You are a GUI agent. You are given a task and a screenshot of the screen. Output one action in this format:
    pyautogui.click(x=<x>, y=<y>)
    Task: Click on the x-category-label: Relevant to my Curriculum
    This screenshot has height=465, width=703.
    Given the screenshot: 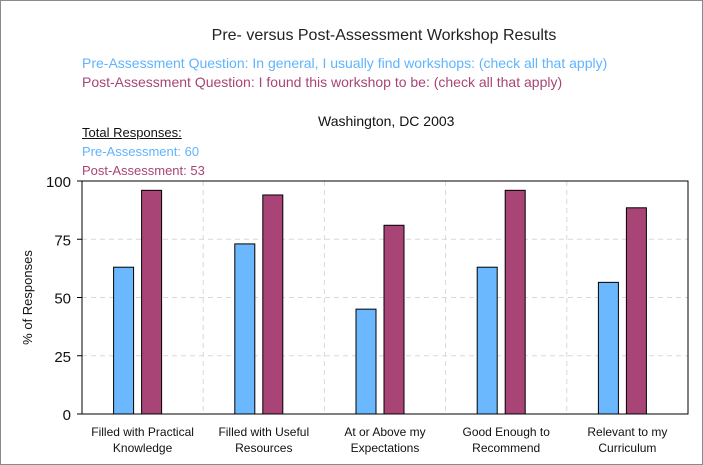 What is the action you would take?
    pyautogui.click(x=627, y=440)
    